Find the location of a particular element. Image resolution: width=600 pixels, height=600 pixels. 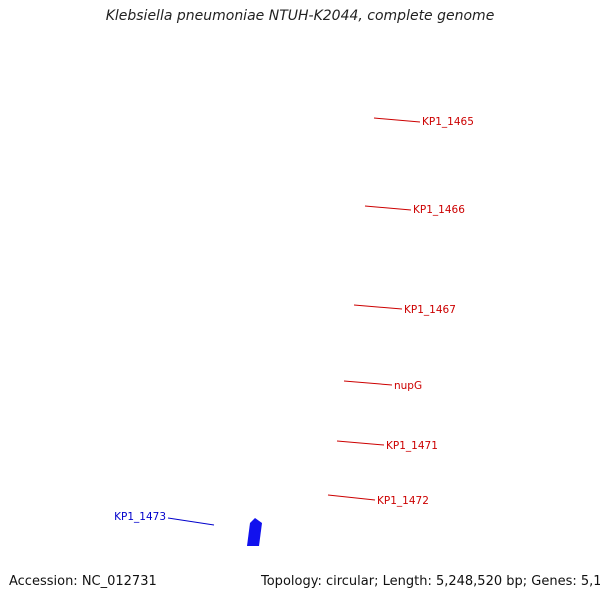

gene-arrows is located at coordinates (254, 532).